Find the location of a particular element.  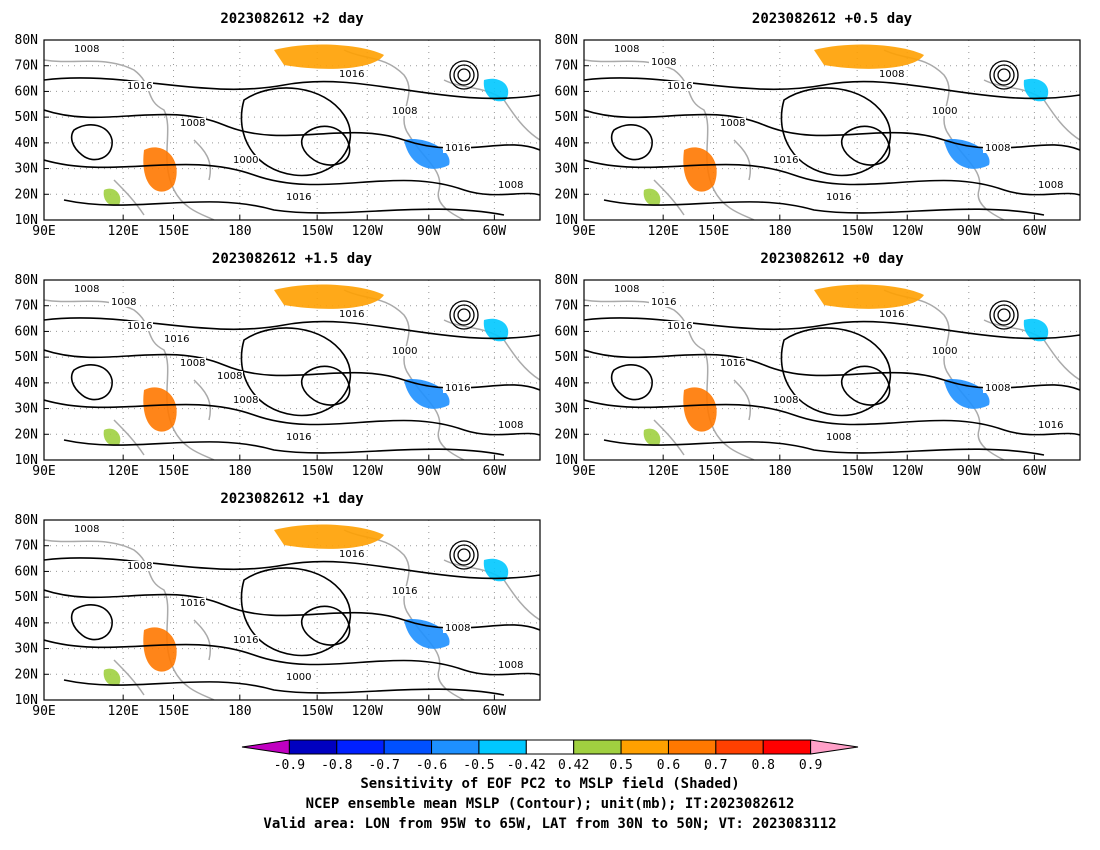

x-tick-label: 120W is located at coordinates (367, 471).